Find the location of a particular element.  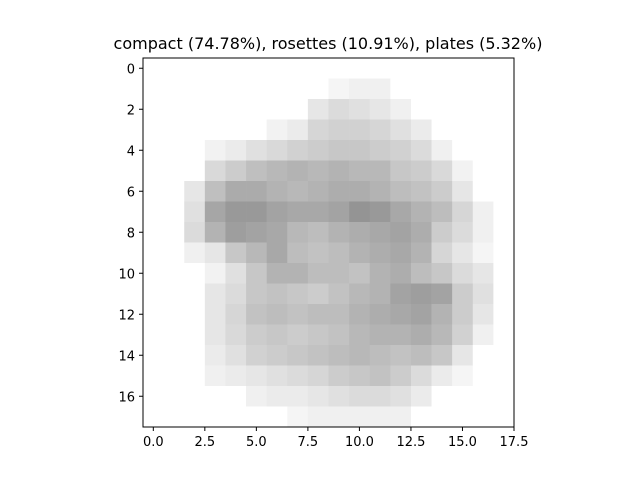

heatmap-cell-r7-c2 is located at coordinates (195, 212).